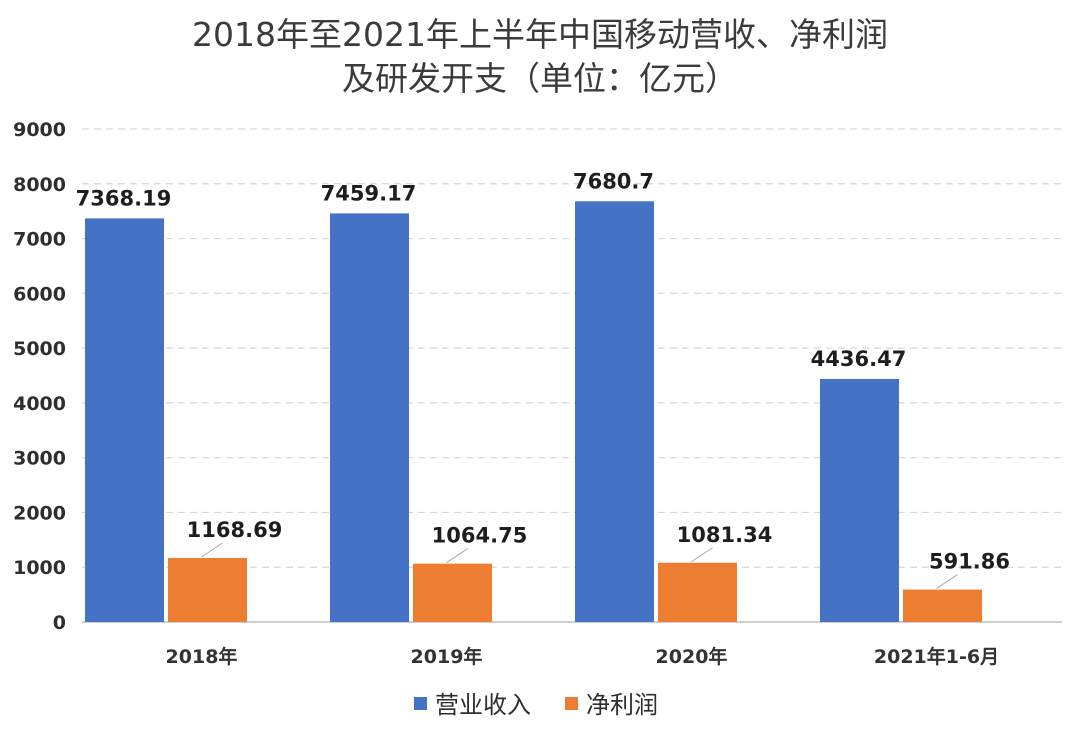 The height and width of the screenshot is (741, 1080). What do you see at coordinates (39, 513) in the screenshot?
I see `y-tick-label: 2000` at bounding box center [39, 513].